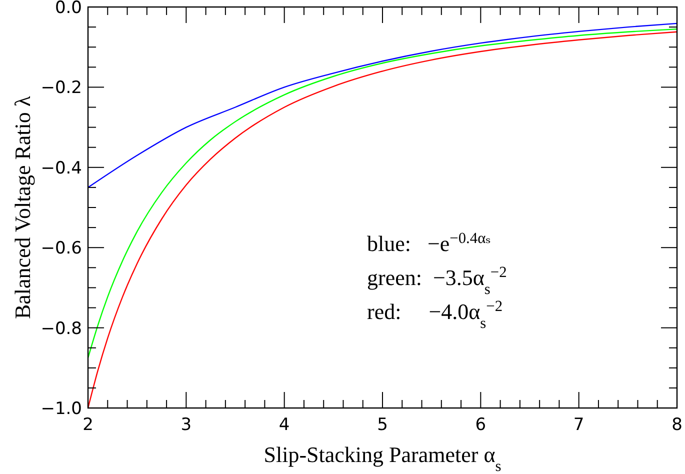  I want to click on y-tick-label: −0.2, so click(61, 88).